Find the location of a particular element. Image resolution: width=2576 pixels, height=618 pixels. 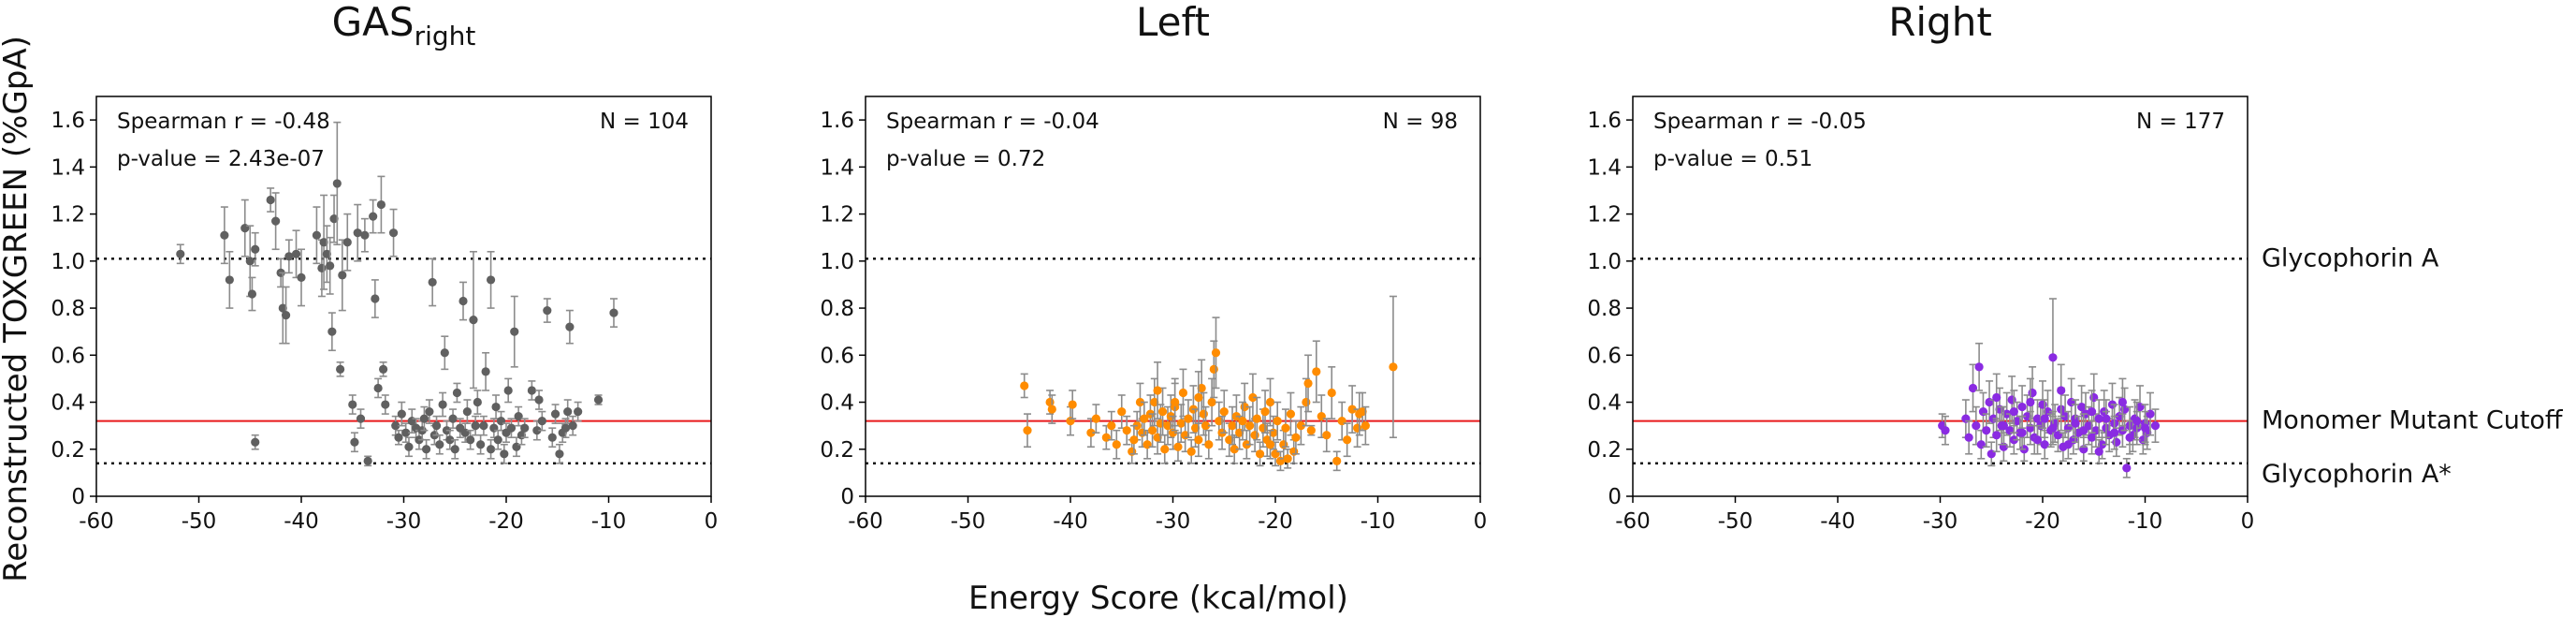

label-monomer-mutant-cutoff: Monomer Mutant Cutoff is located at coordinates (2413, 420).